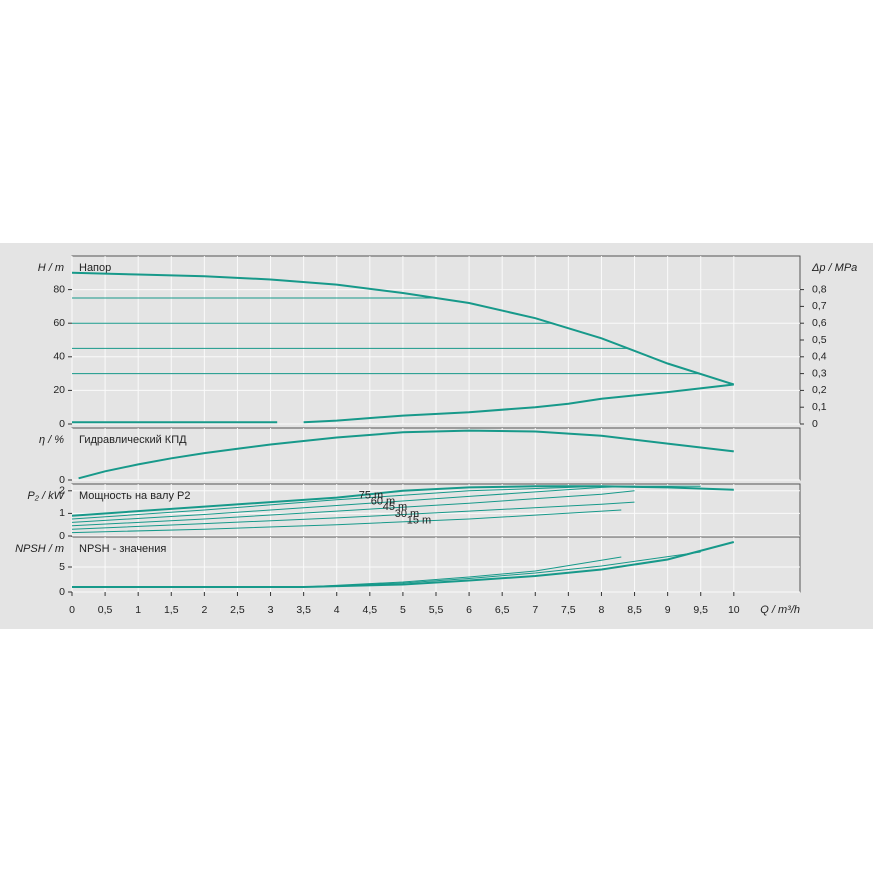 This screenshot has height=878, width=873. I want to click on y-tick-label: 40, so click(59, 357).